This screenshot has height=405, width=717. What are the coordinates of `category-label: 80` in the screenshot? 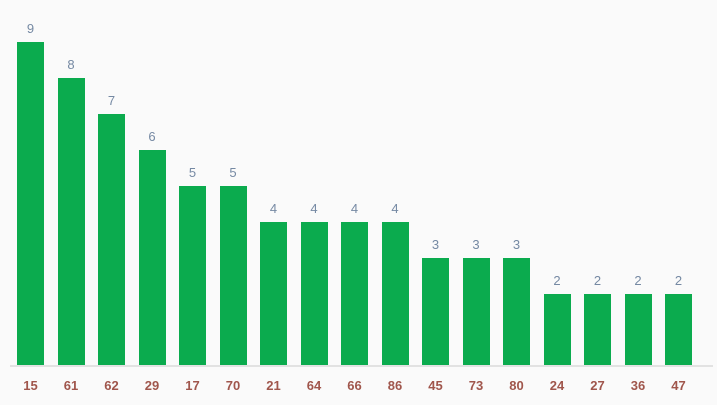 It's located at (516, 385).